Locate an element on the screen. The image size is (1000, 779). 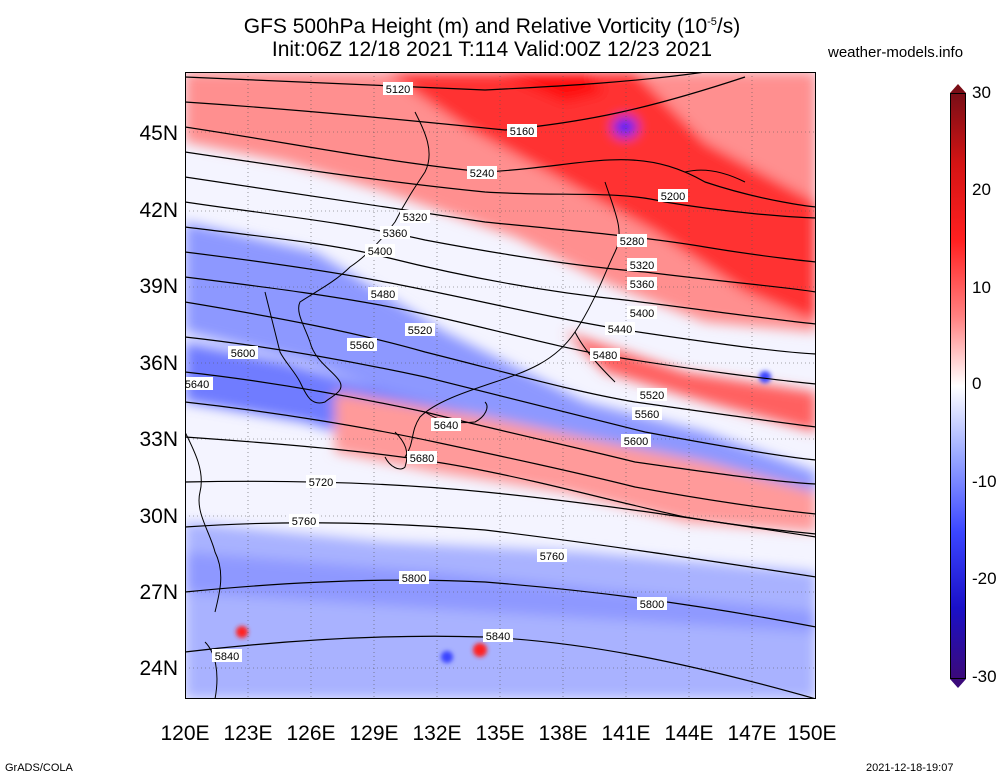
lat-label: 30N is located at coordinates (158, 516).